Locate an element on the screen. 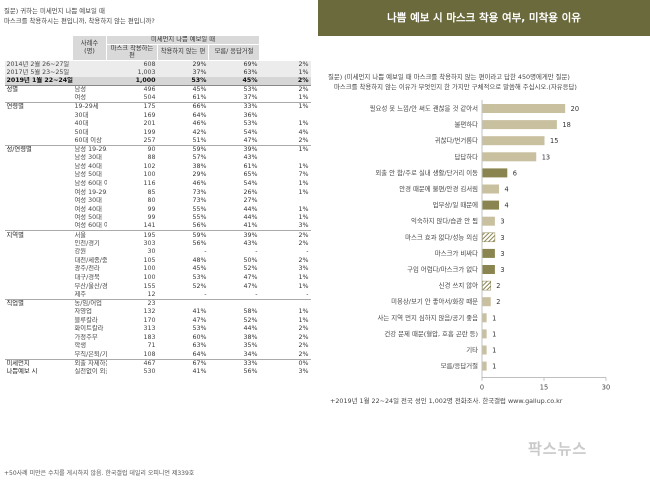 This screenshot has width=650, height=481. row-base-count: 100 is located at coordinates (149, 277).